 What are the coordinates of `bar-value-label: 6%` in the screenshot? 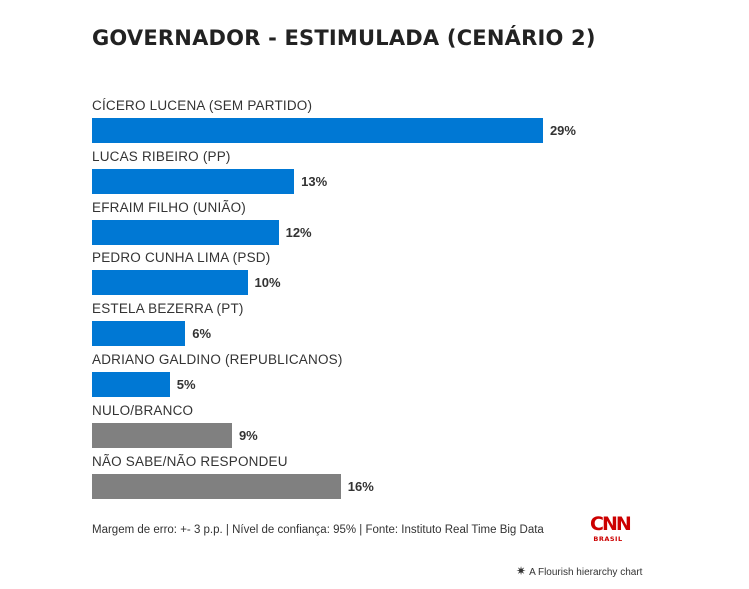 It's located at (202, 334).